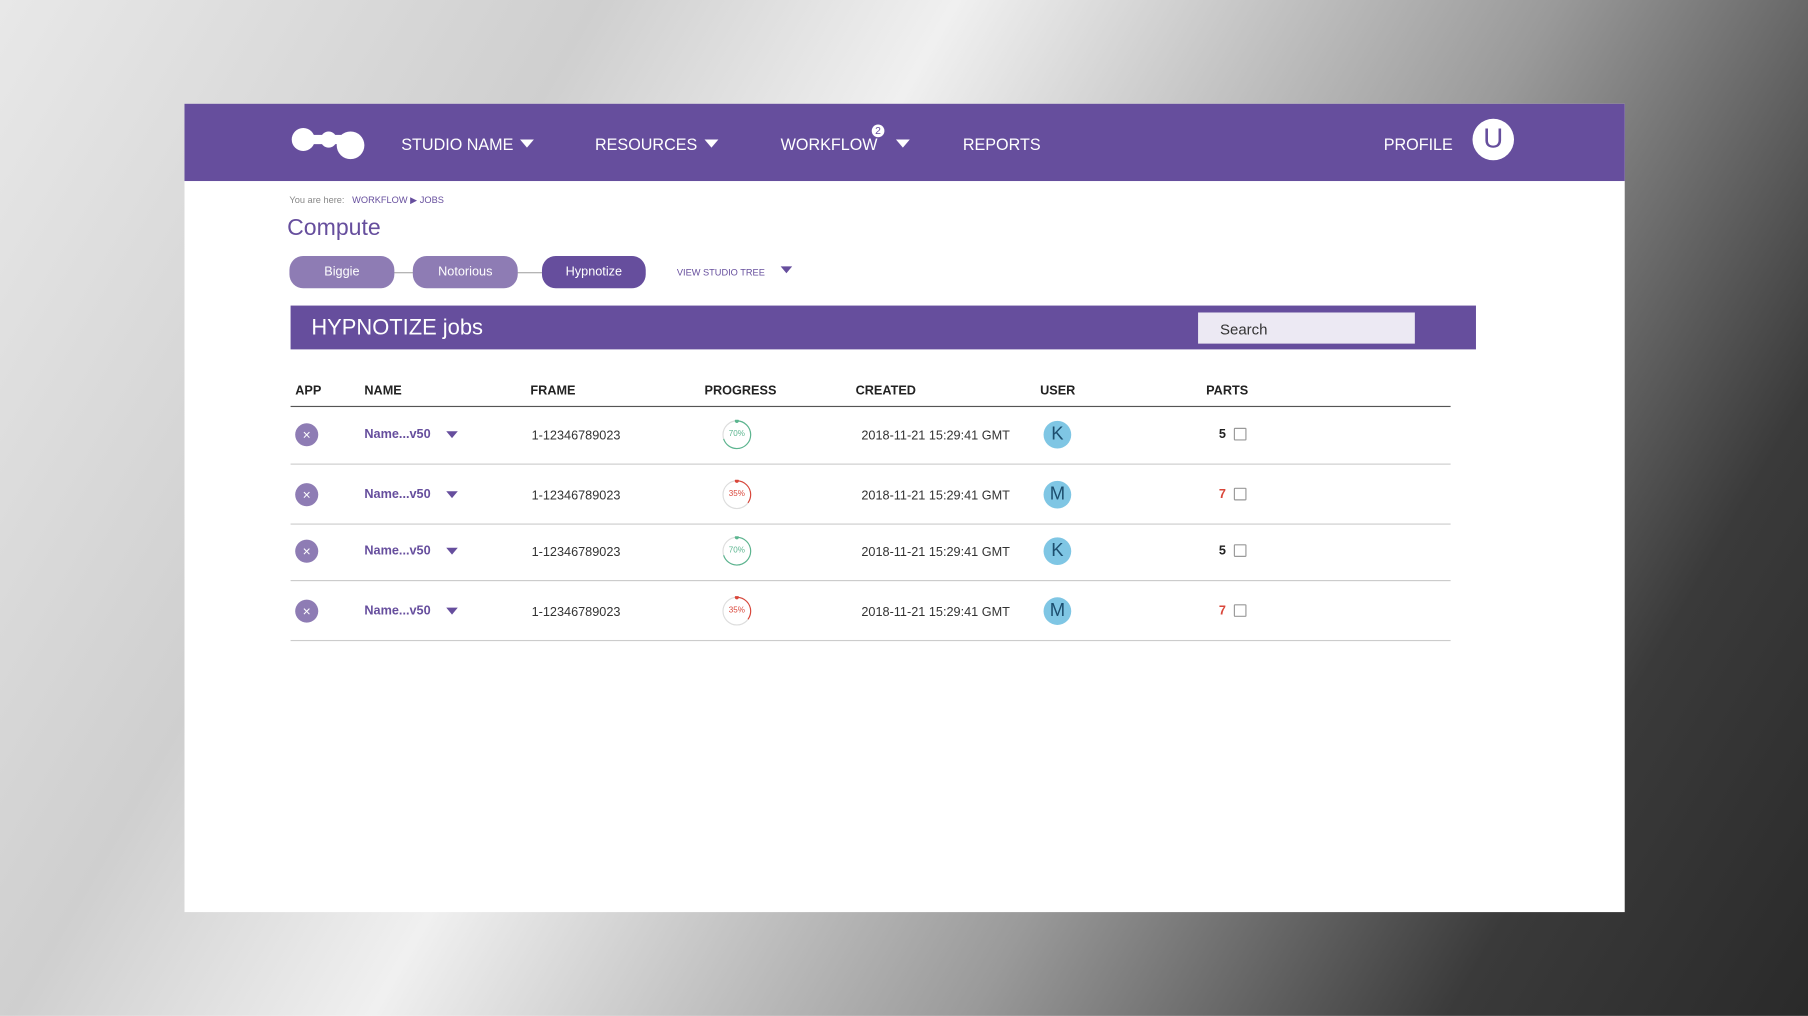 Image resolution: width=1808 pixels, height=1016 pixels. Describe the element at coordinates (593, 272) in the screenshot. I see `tab-active: Hypnotize` at that location.